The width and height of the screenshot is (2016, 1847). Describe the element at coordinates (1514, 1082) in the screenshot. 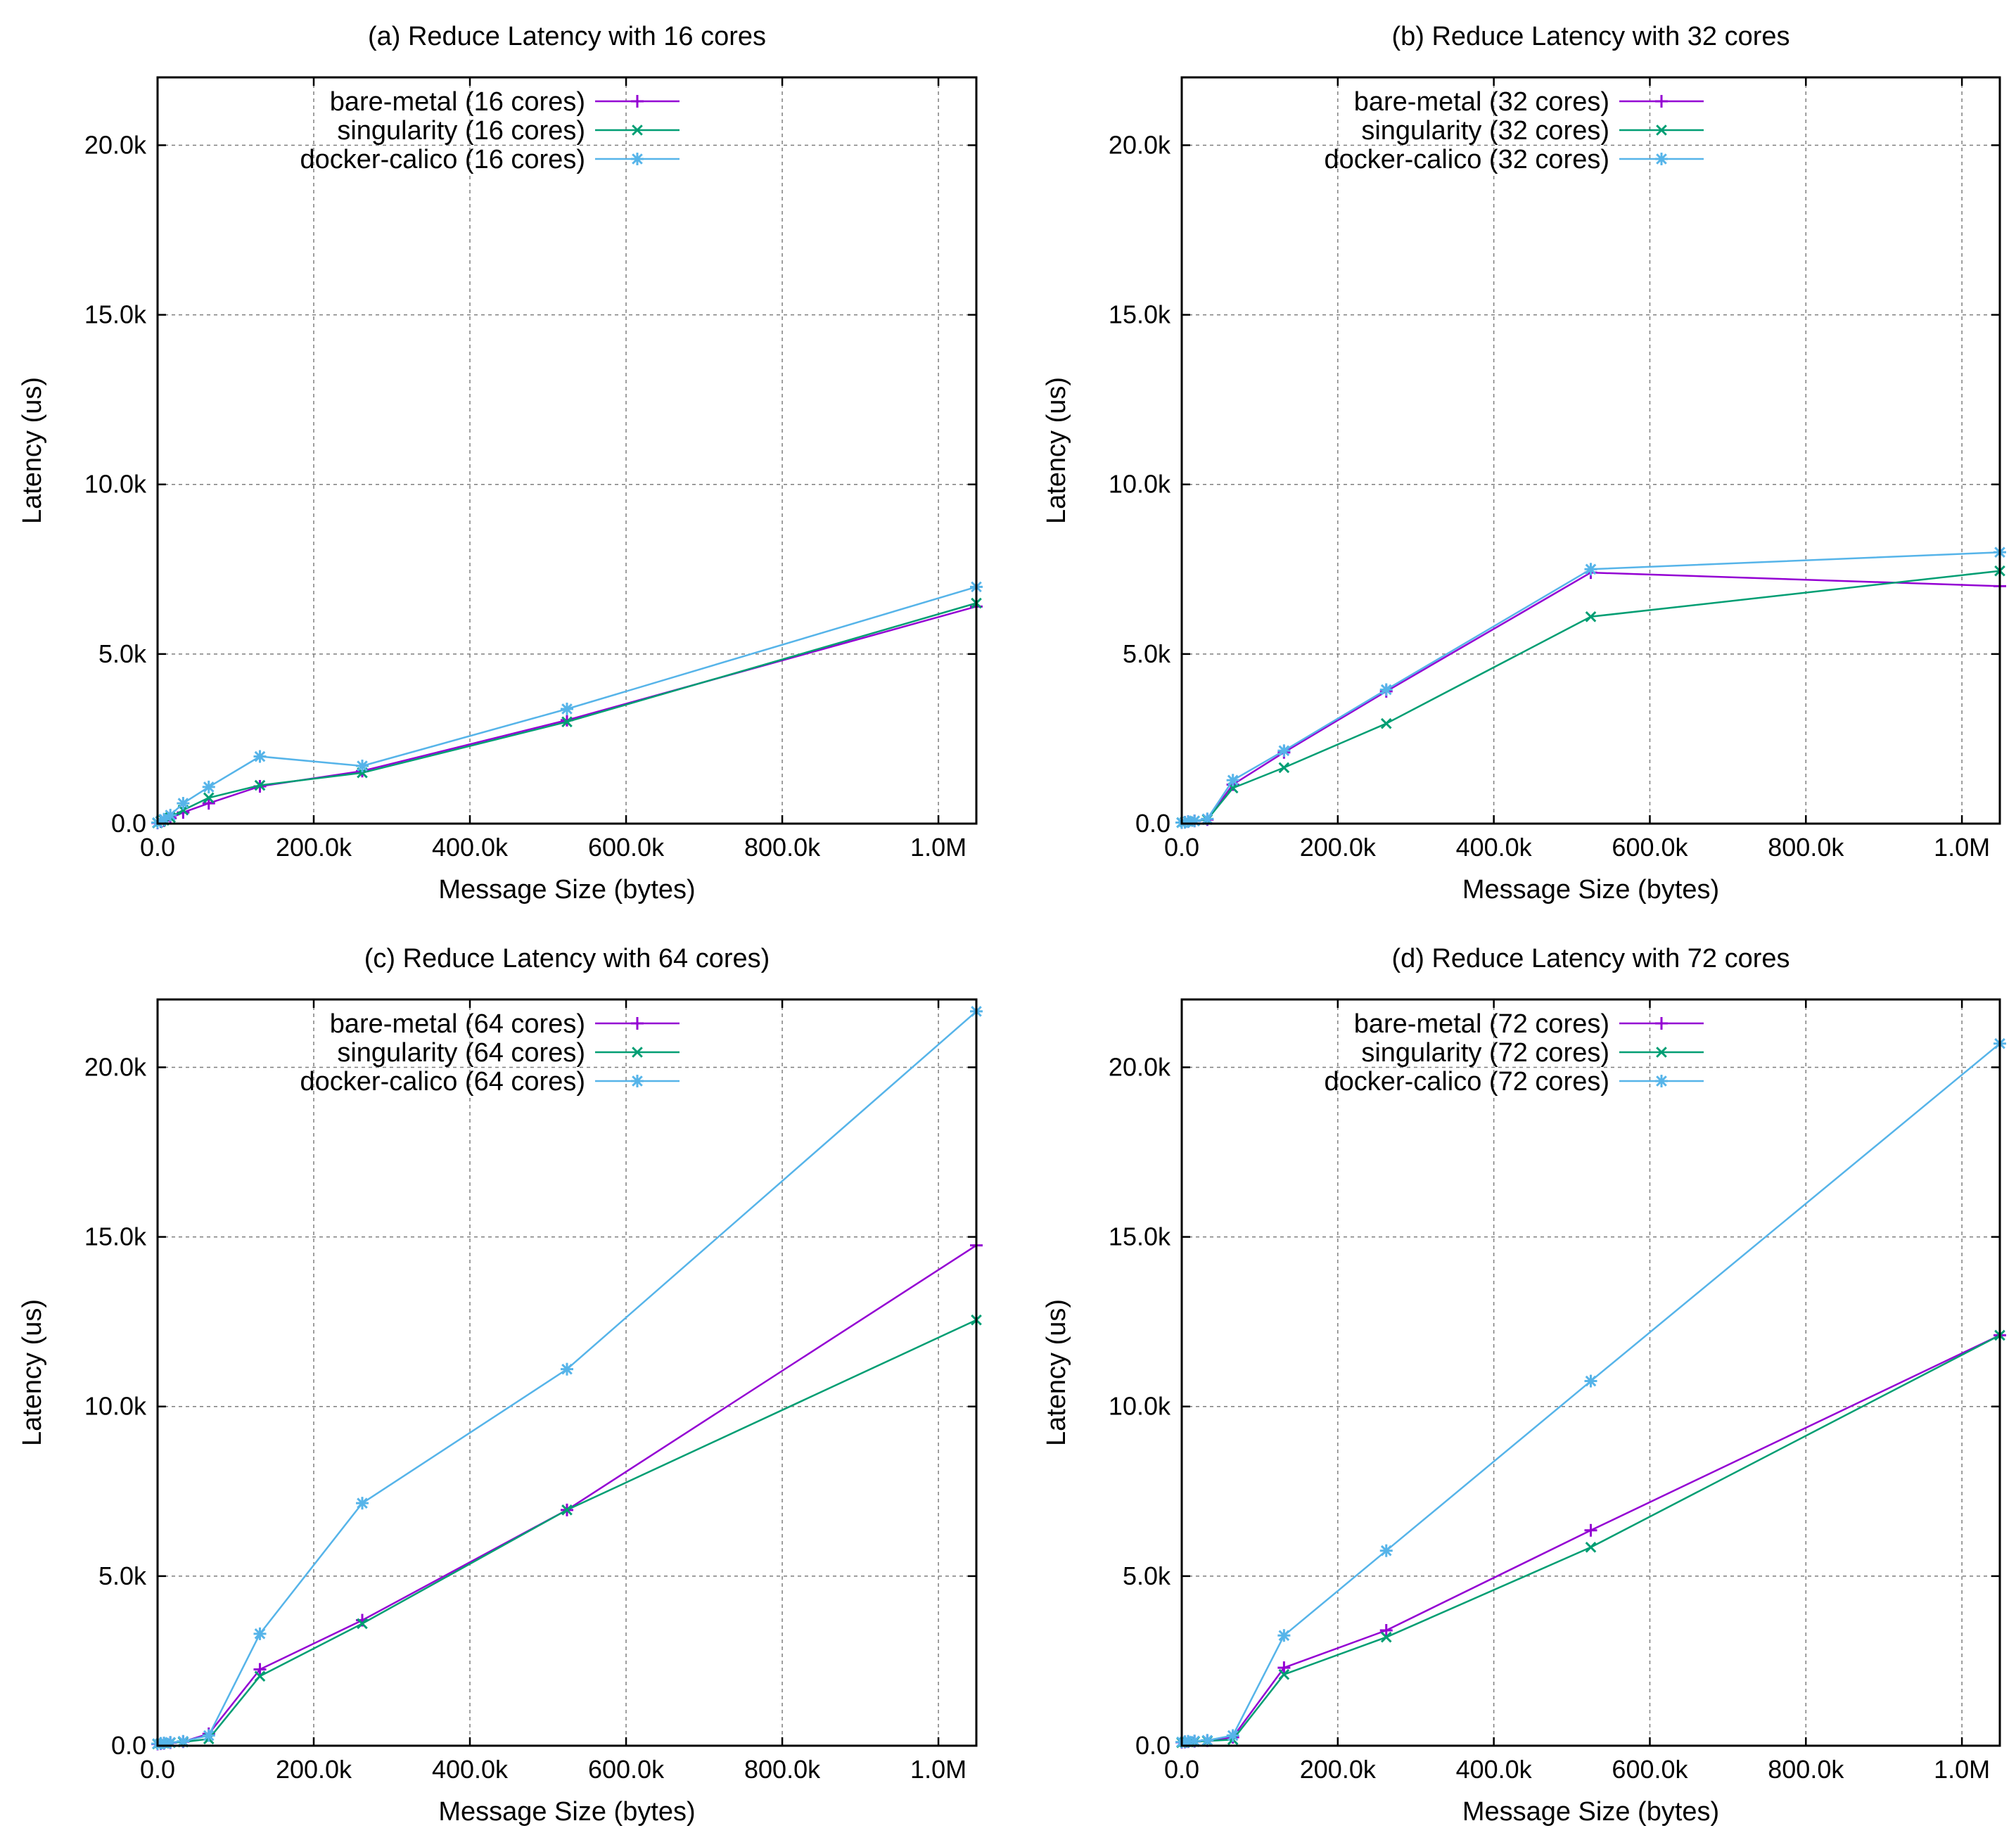

I see `legend-item: docker-calico (72 cores)` at that location.